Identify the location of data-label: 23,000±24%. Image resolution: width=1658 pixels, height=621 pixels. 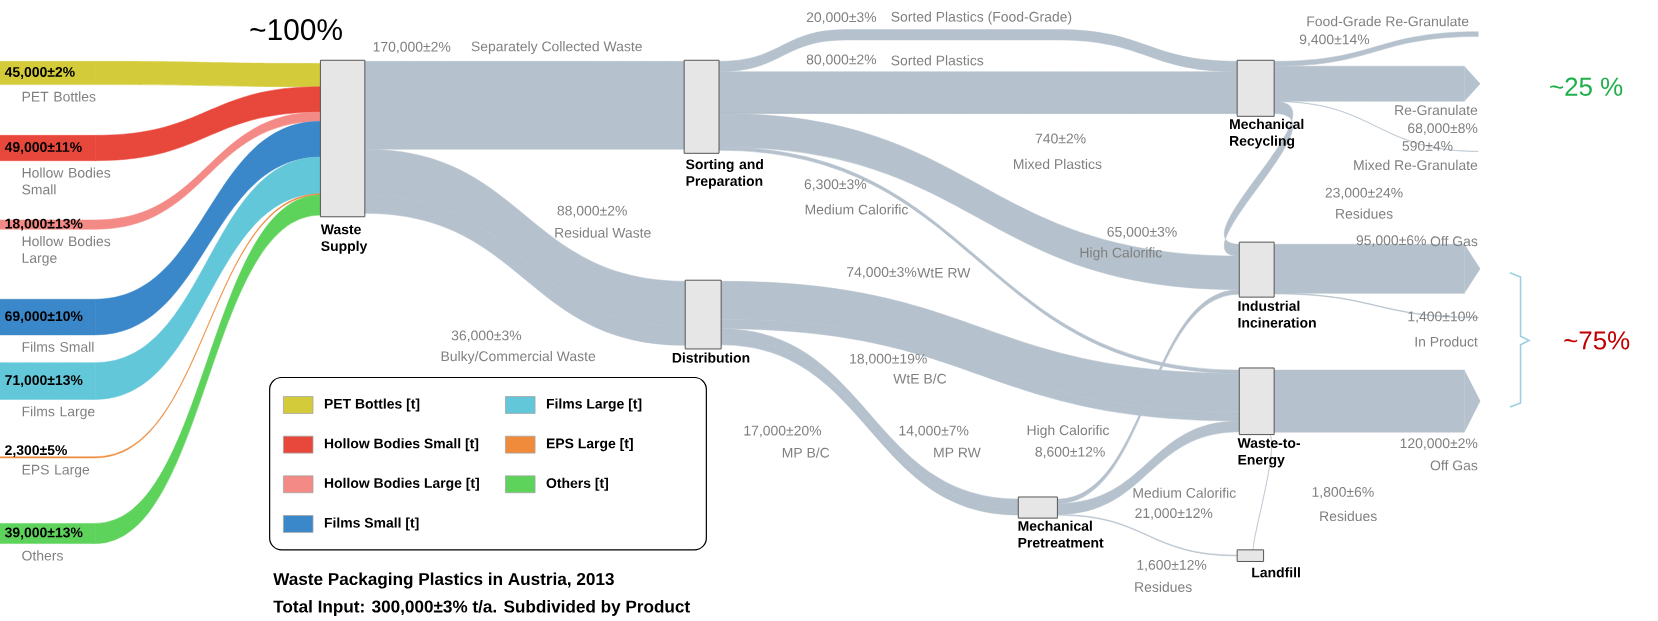
(1364, 193).